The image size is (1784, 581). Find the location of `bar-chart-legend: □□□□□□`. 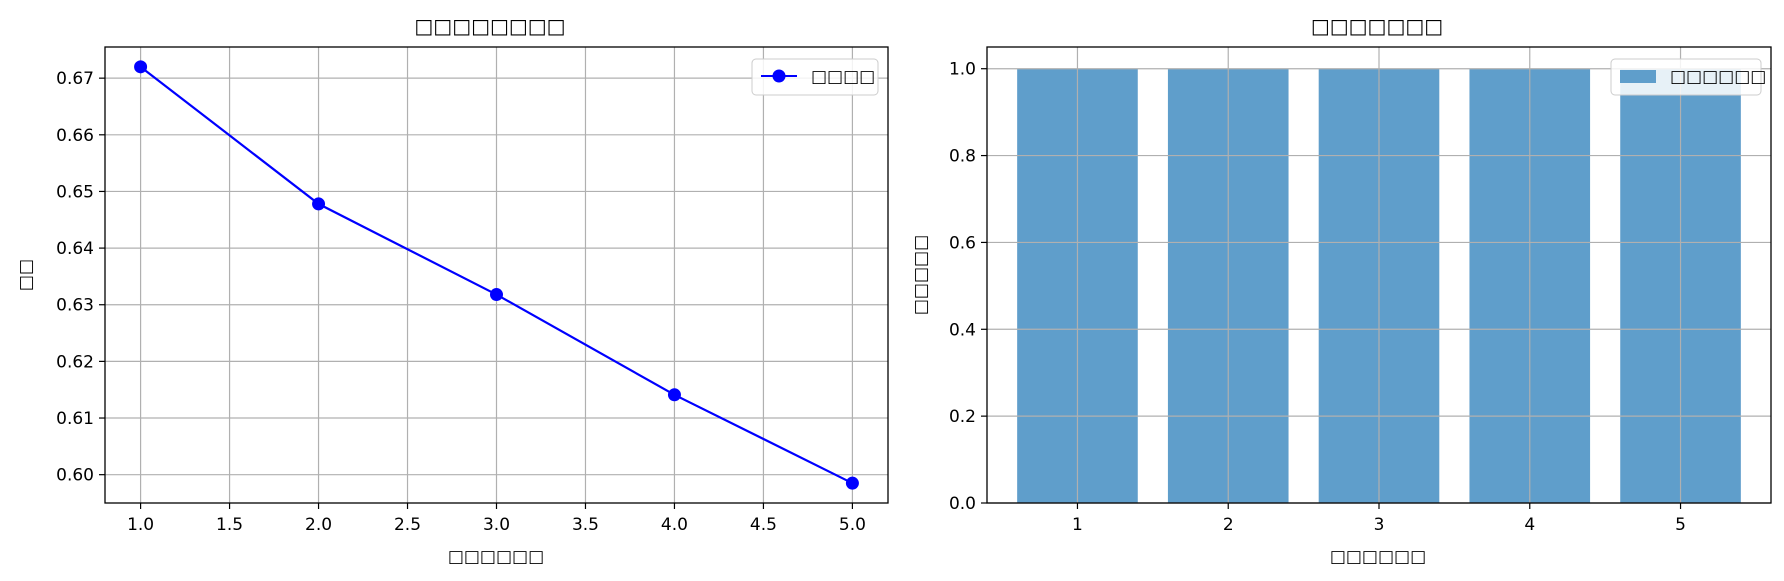

bar-chart-legend: □□□□□□ is located at coordinates (1688, 77).